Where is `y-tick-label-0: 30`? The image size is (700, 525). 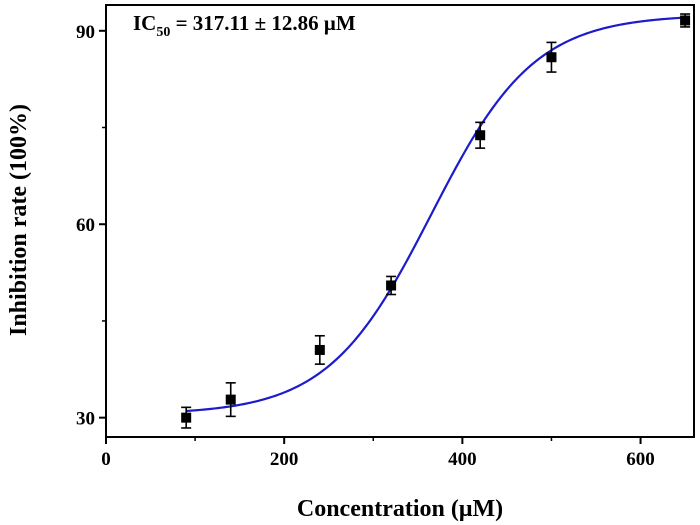
y-tick-label-0: 30 is located at coordinates (85, 419).